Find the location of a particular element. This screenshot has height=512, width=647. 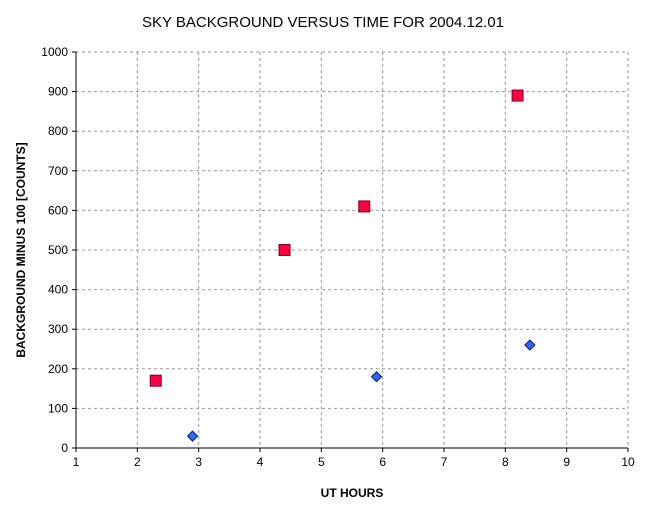

x-tick-label: 9 is located at coordinates (566, 462).